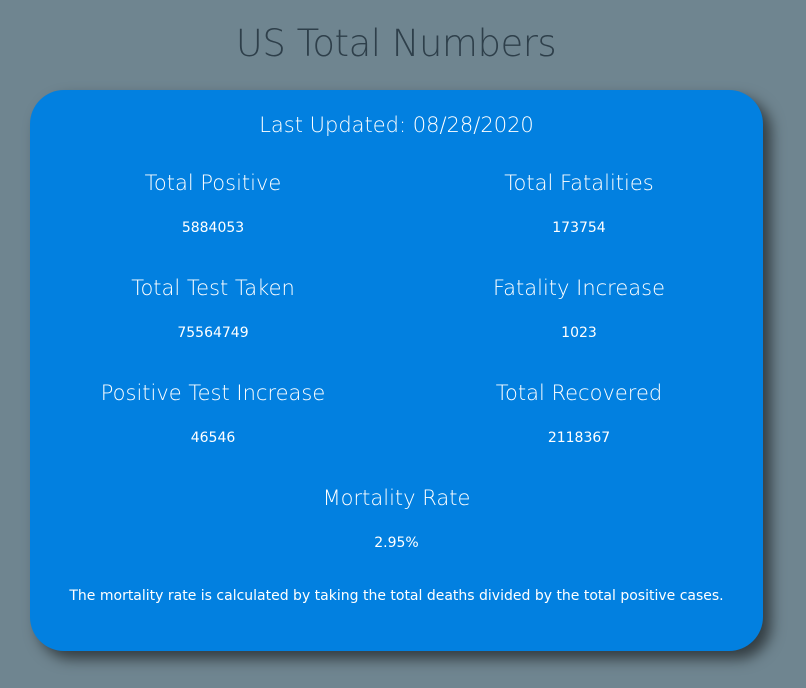  What do you see at coordinates (396, 125) in the screenshot?
I see `last-updated-text: Last Updated: 08/28/2020` at bounding box center [396, 125].